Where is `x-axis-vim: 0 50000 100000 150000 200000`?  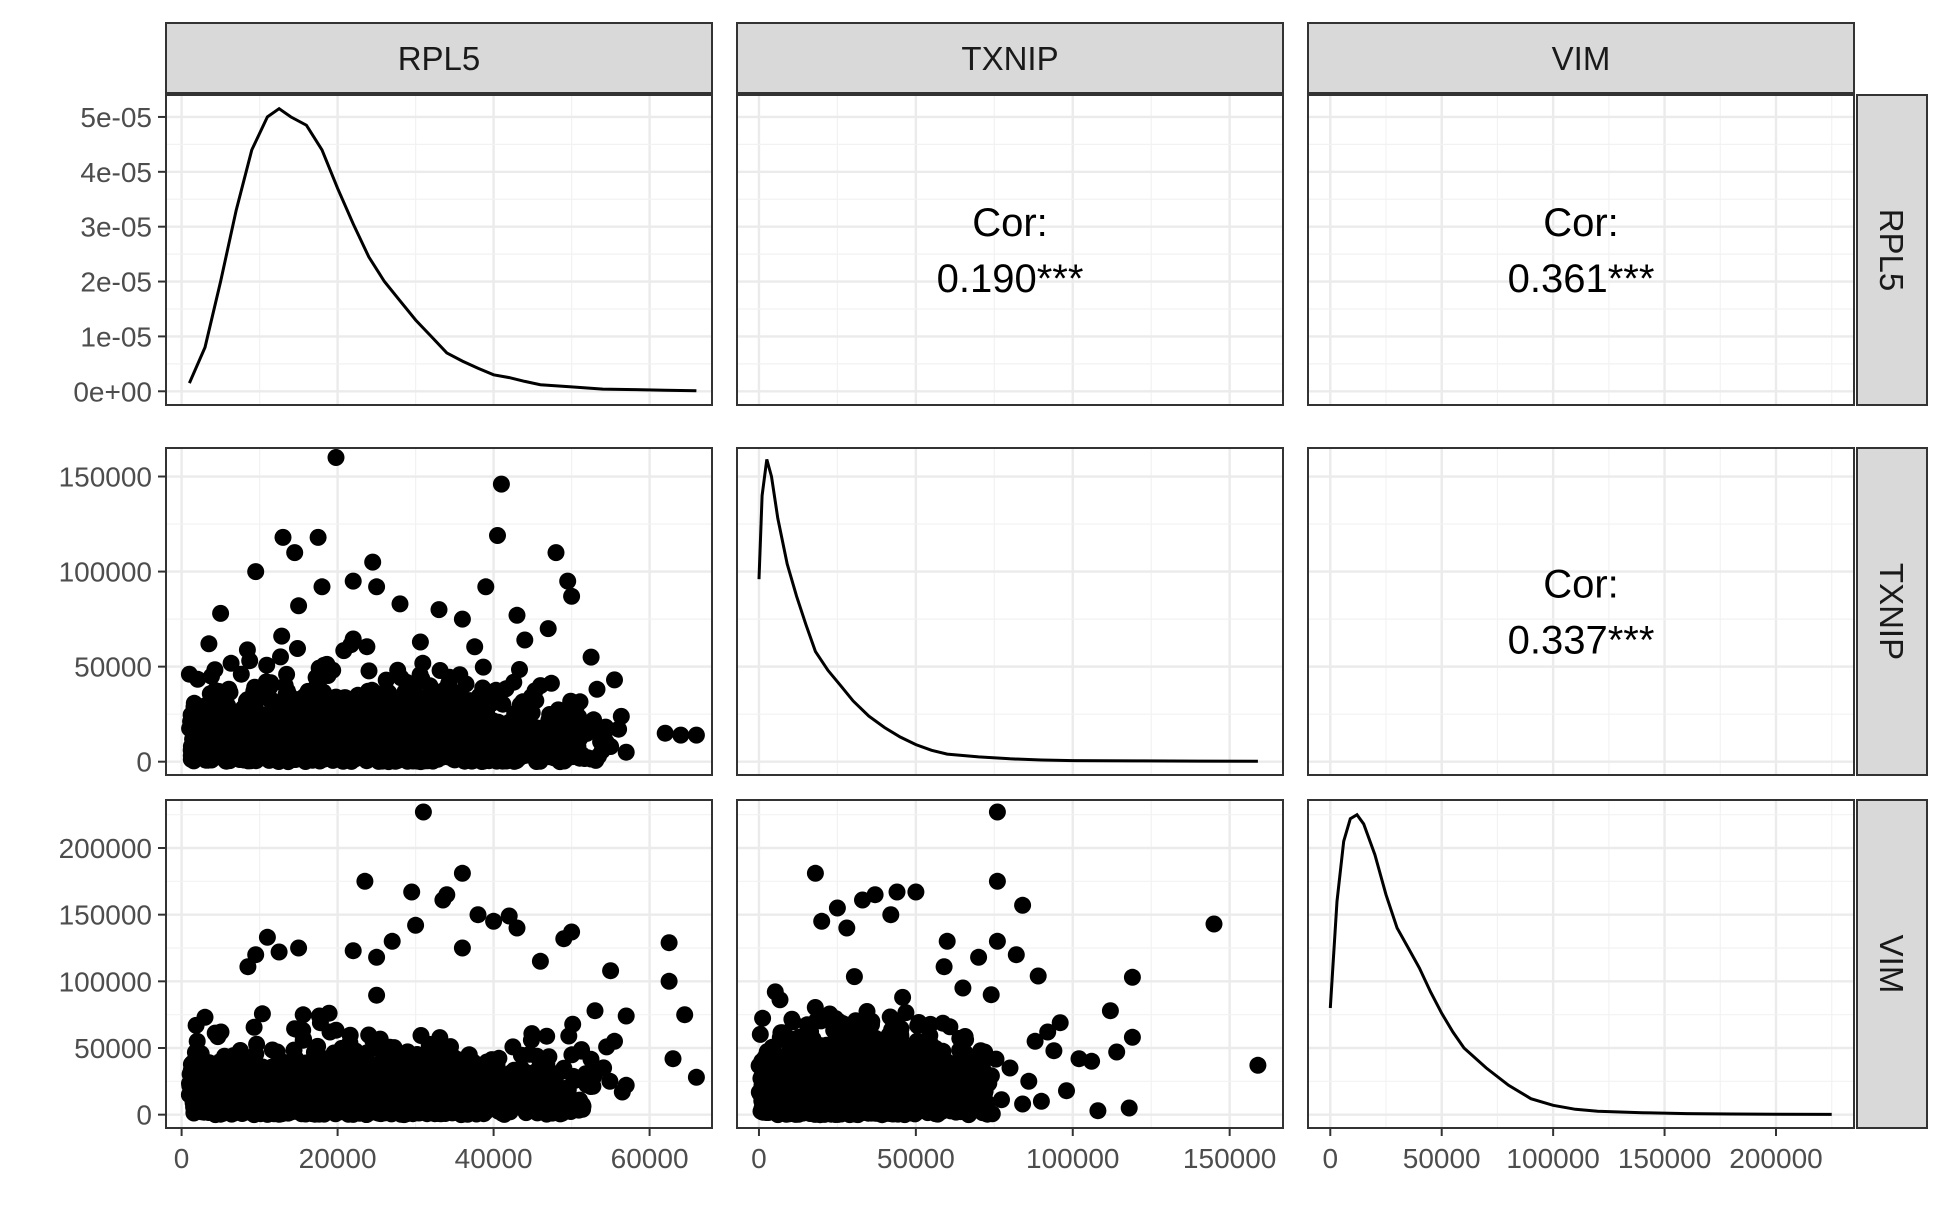 x-axis-vim: 0 50000 100000 150000 200000 is located at coordinates (1572, 1151).